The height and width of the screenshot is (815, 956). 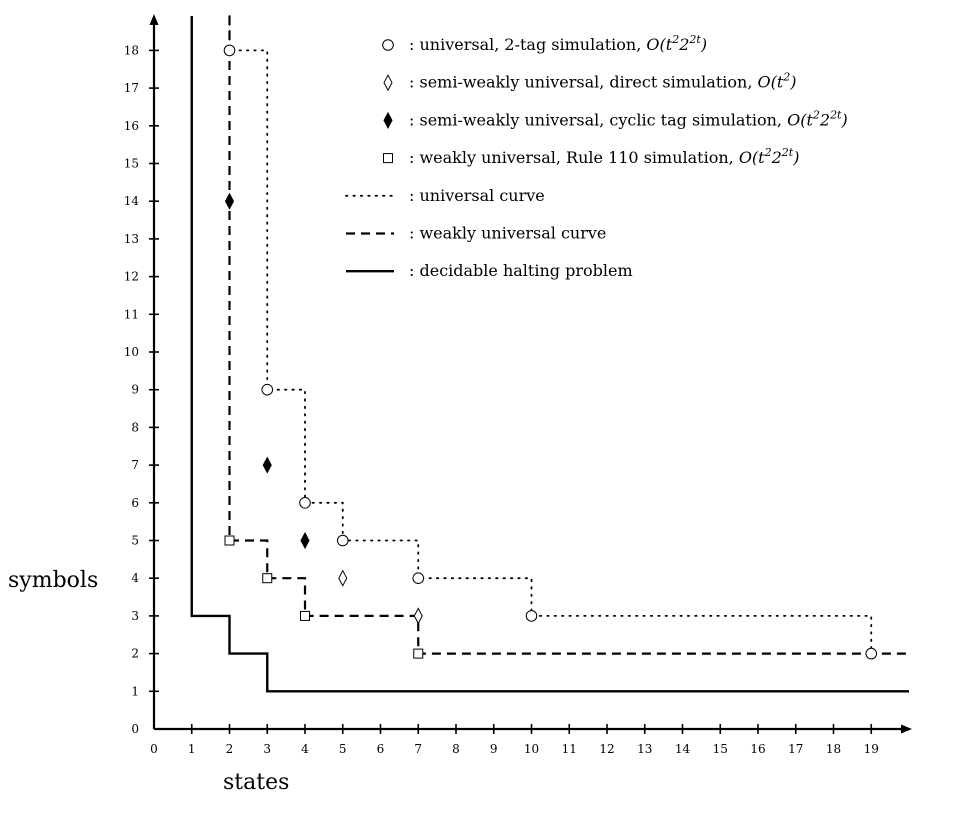 I want to click on y-tick-label-7: 7, so click(x=135, y=465).